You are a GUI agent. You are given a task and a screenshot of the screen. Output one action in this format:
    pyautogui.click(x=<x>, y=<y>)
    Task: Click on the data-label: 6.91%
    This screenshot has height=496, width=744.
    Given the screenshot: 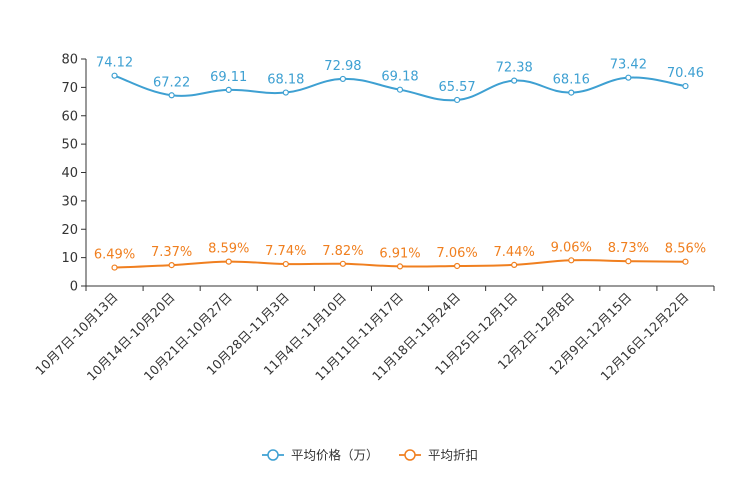 What is the action you would take?
    pyautogui.click(x=399, y=253)
    